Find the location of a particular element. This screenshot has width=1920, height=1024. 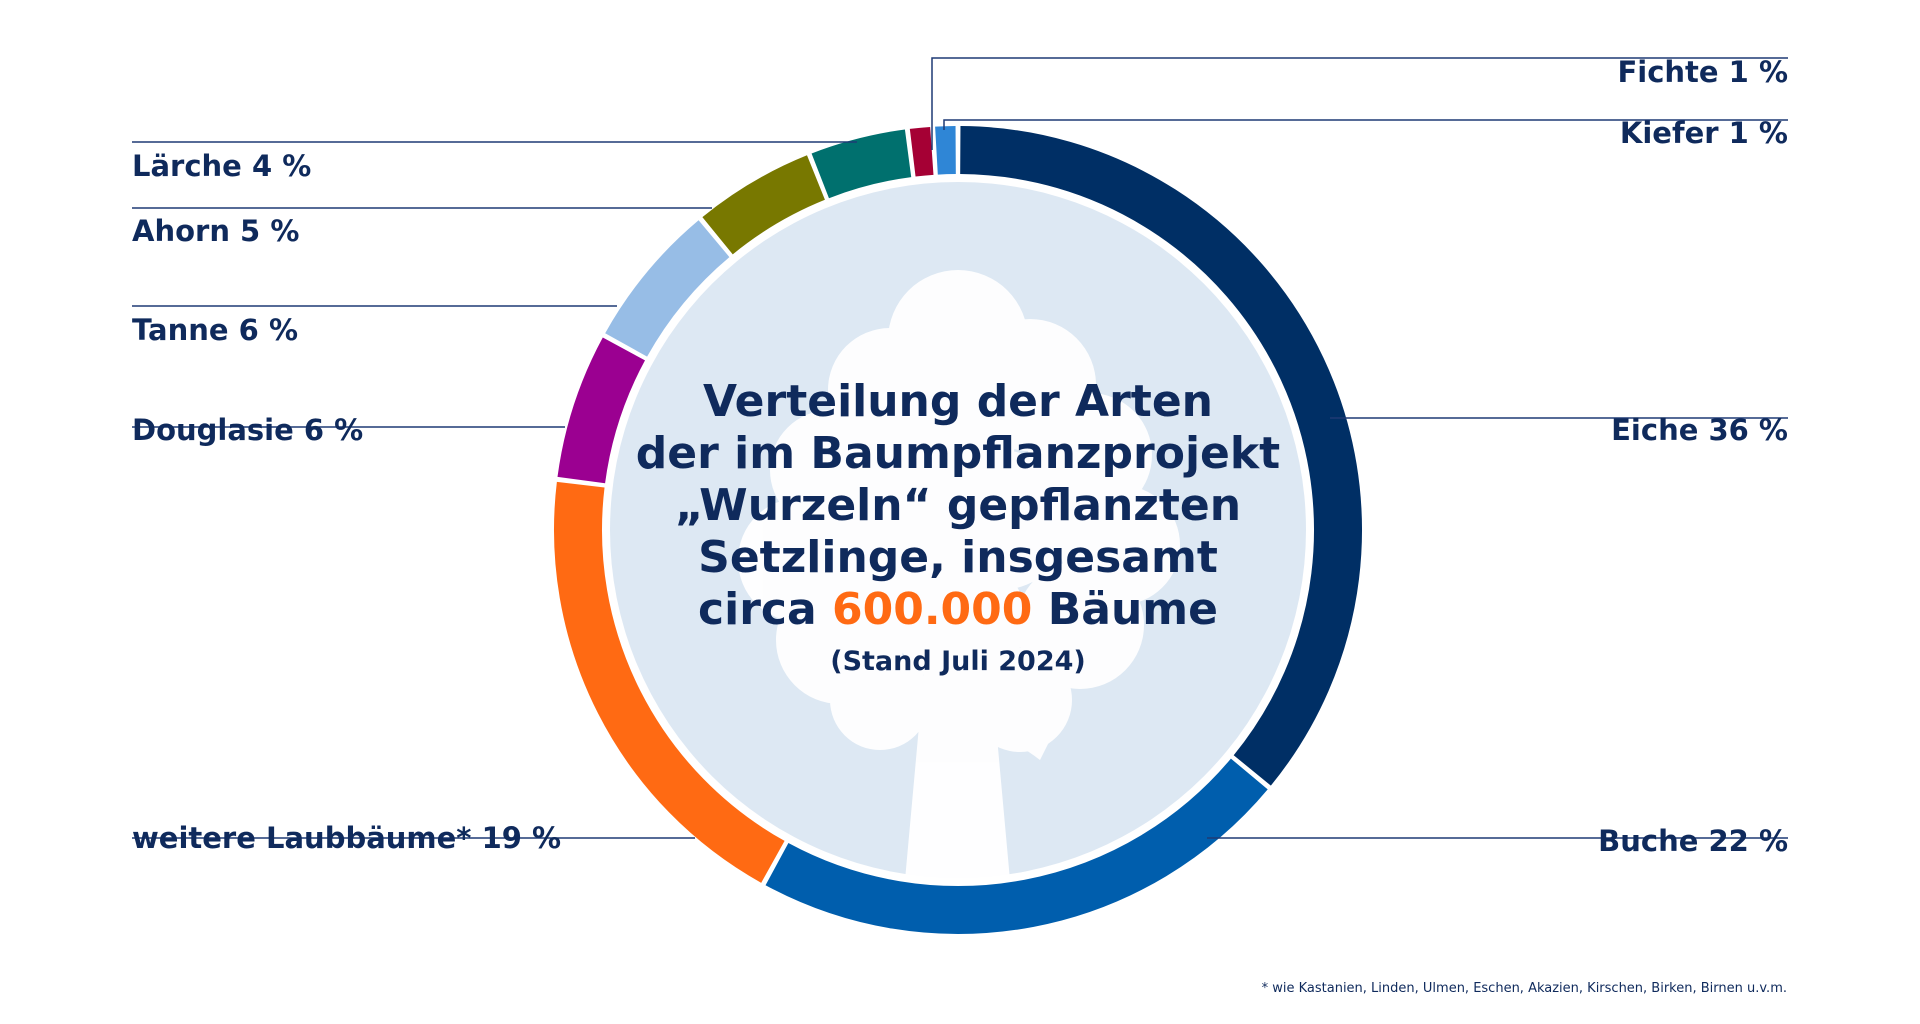

leader-line-kiefer is located at coordinates (1365, 124).